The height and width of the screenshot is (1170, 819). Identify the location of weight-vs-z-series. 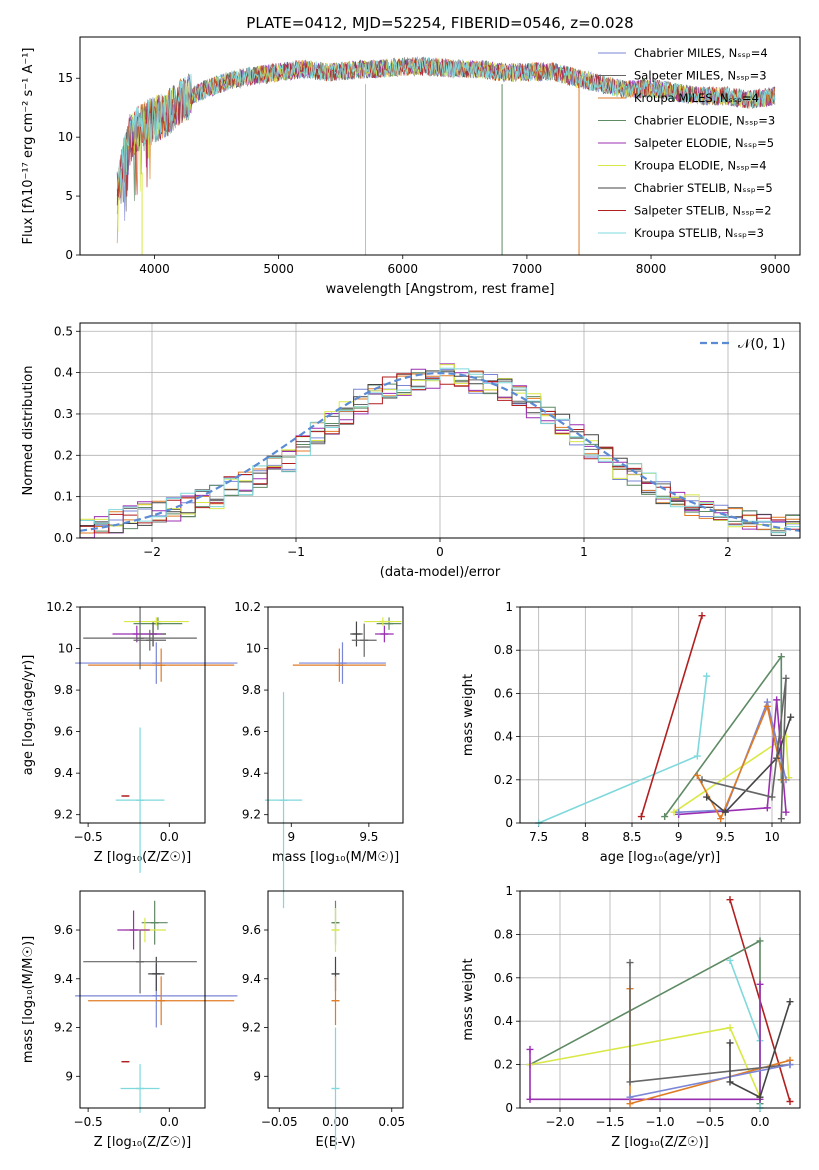
(660, 1004).